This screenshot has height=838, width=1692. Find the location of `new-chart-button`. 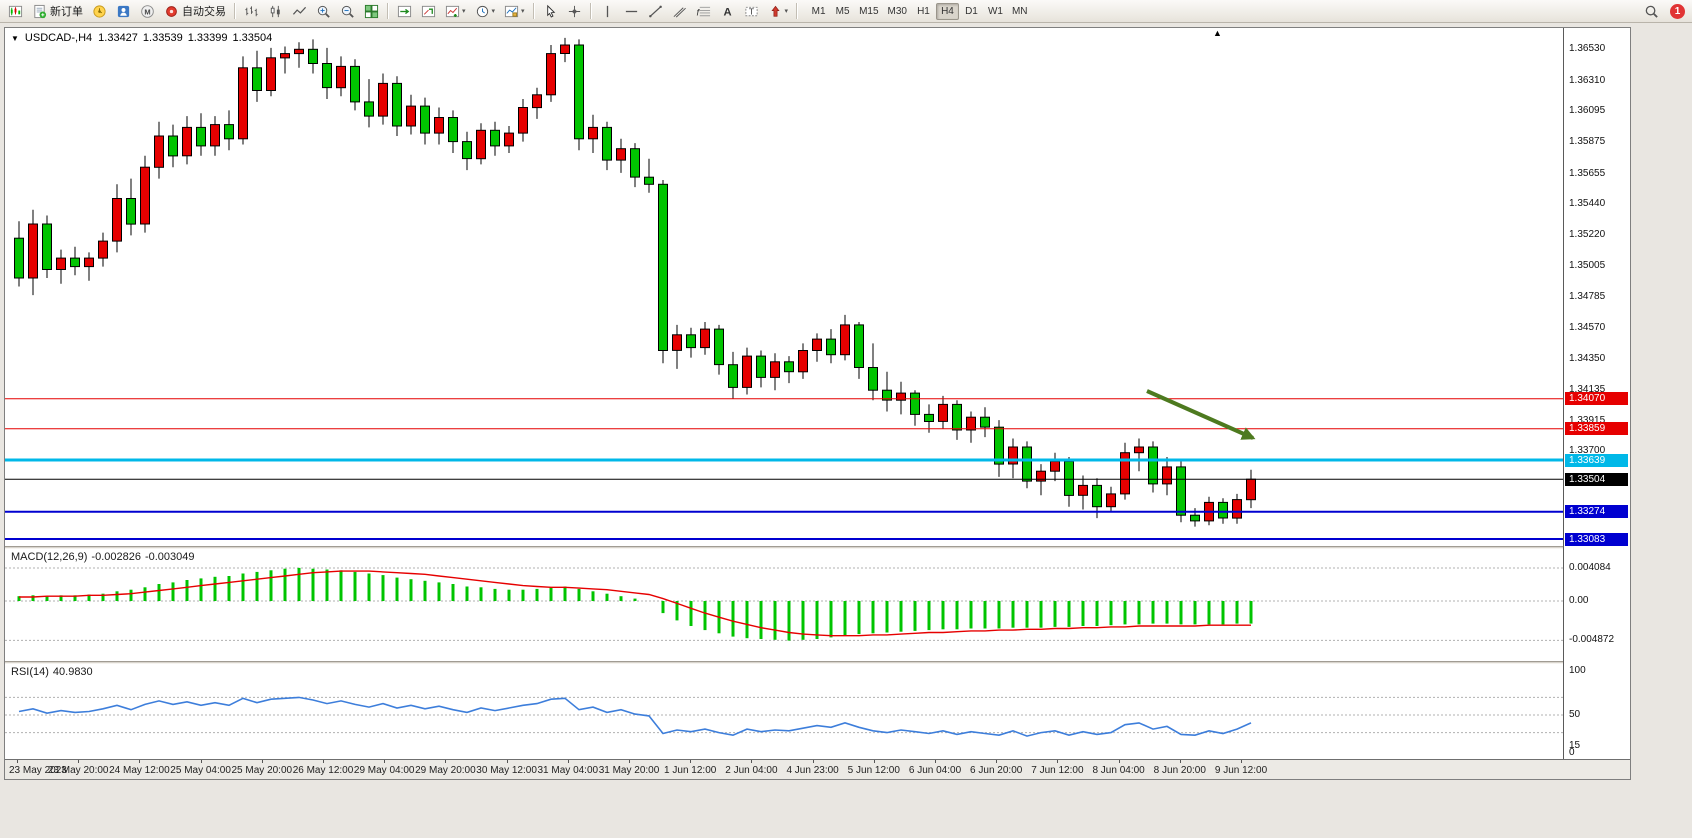

new-chart-button is located at coordinates (15, 11).